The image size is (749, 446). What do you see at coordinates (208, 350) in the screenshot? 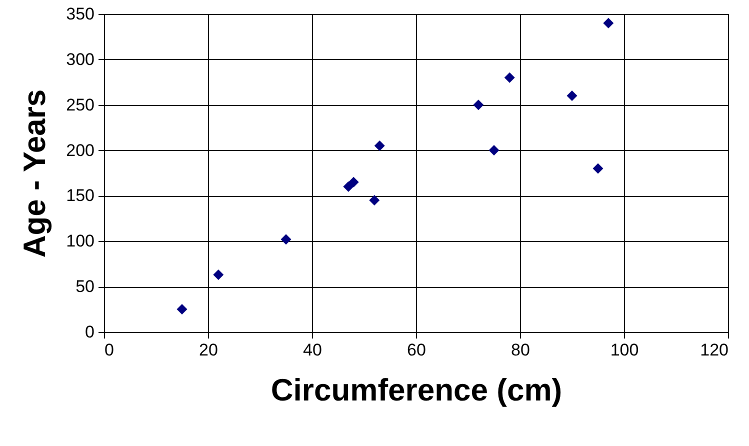
I see `x-tick-label: 20` at bounding box center [208, 350].